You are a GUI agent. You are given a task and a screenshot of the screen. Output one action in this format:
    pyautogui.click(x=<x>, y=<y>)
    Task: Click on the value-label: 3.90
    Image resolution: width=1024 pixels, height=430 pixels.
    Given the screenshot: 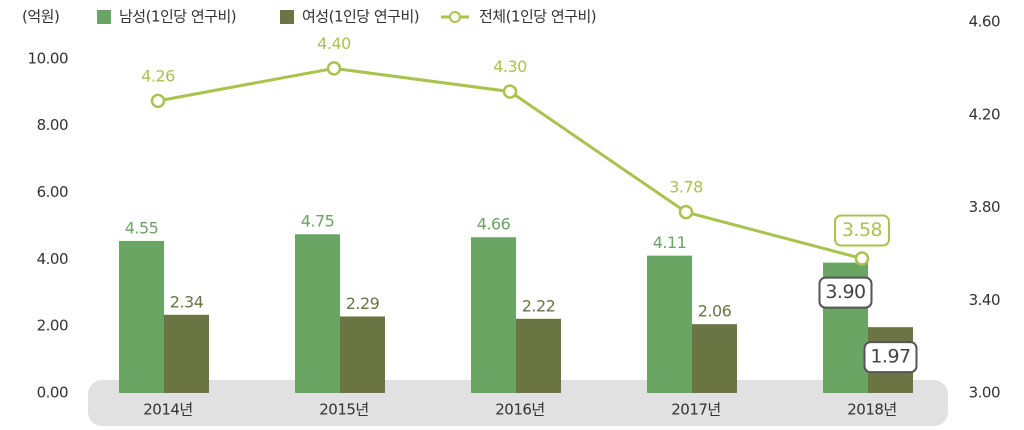 What is the action you would take?
    pyautogui.click(x=845, y=292)
    